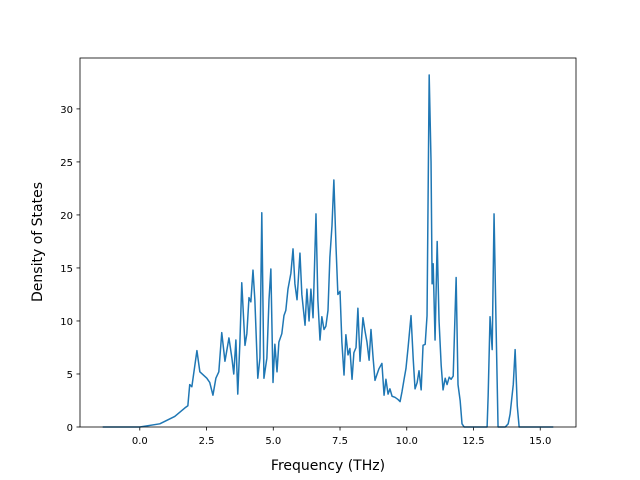 This screenshot has height=480, width=640. I want to click on y-tick-label: 30, so click(66, 110).